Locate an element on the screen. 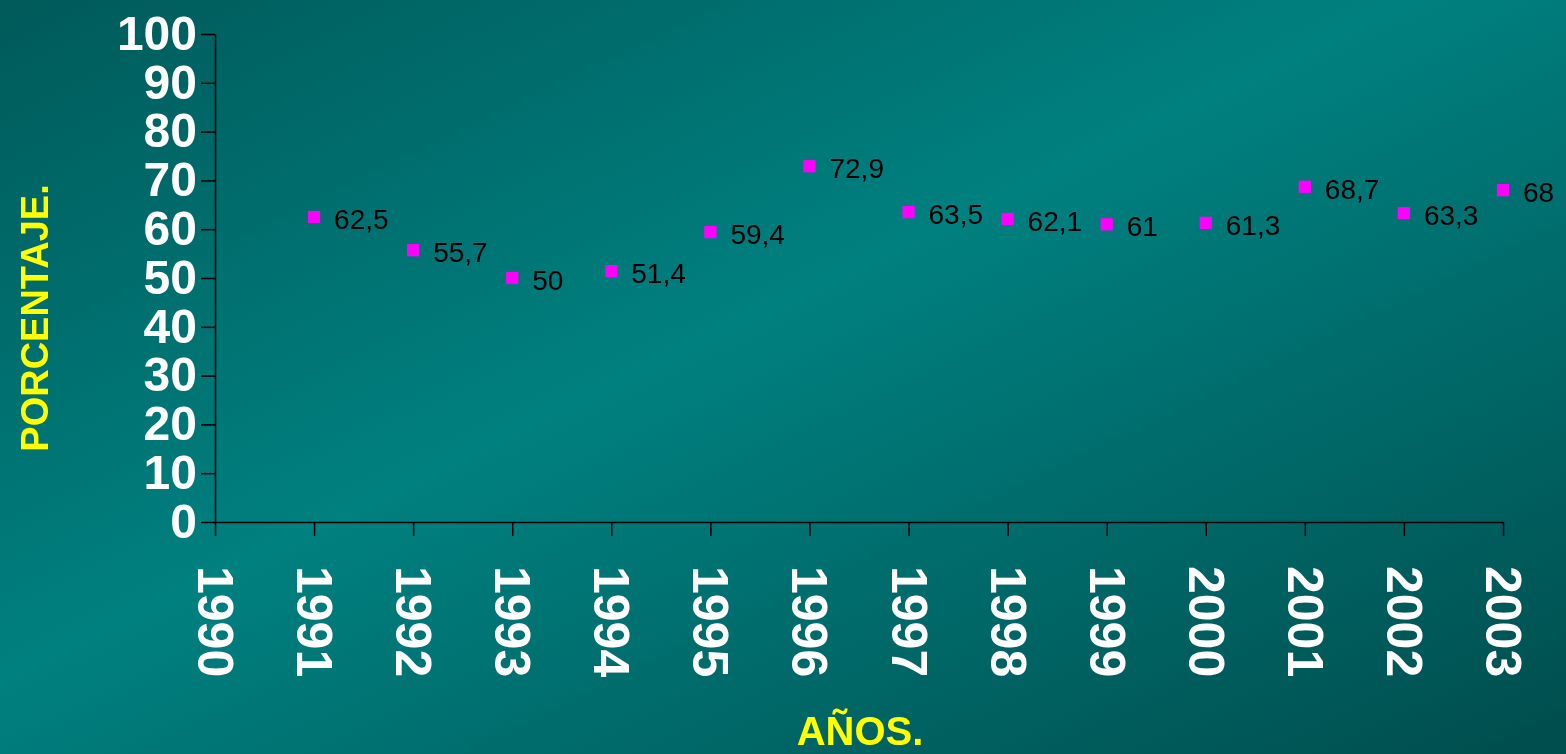 The height and width of the screenshot is (754, 1566). x-tick-label: 1993 is located at coordinates (512, 622).